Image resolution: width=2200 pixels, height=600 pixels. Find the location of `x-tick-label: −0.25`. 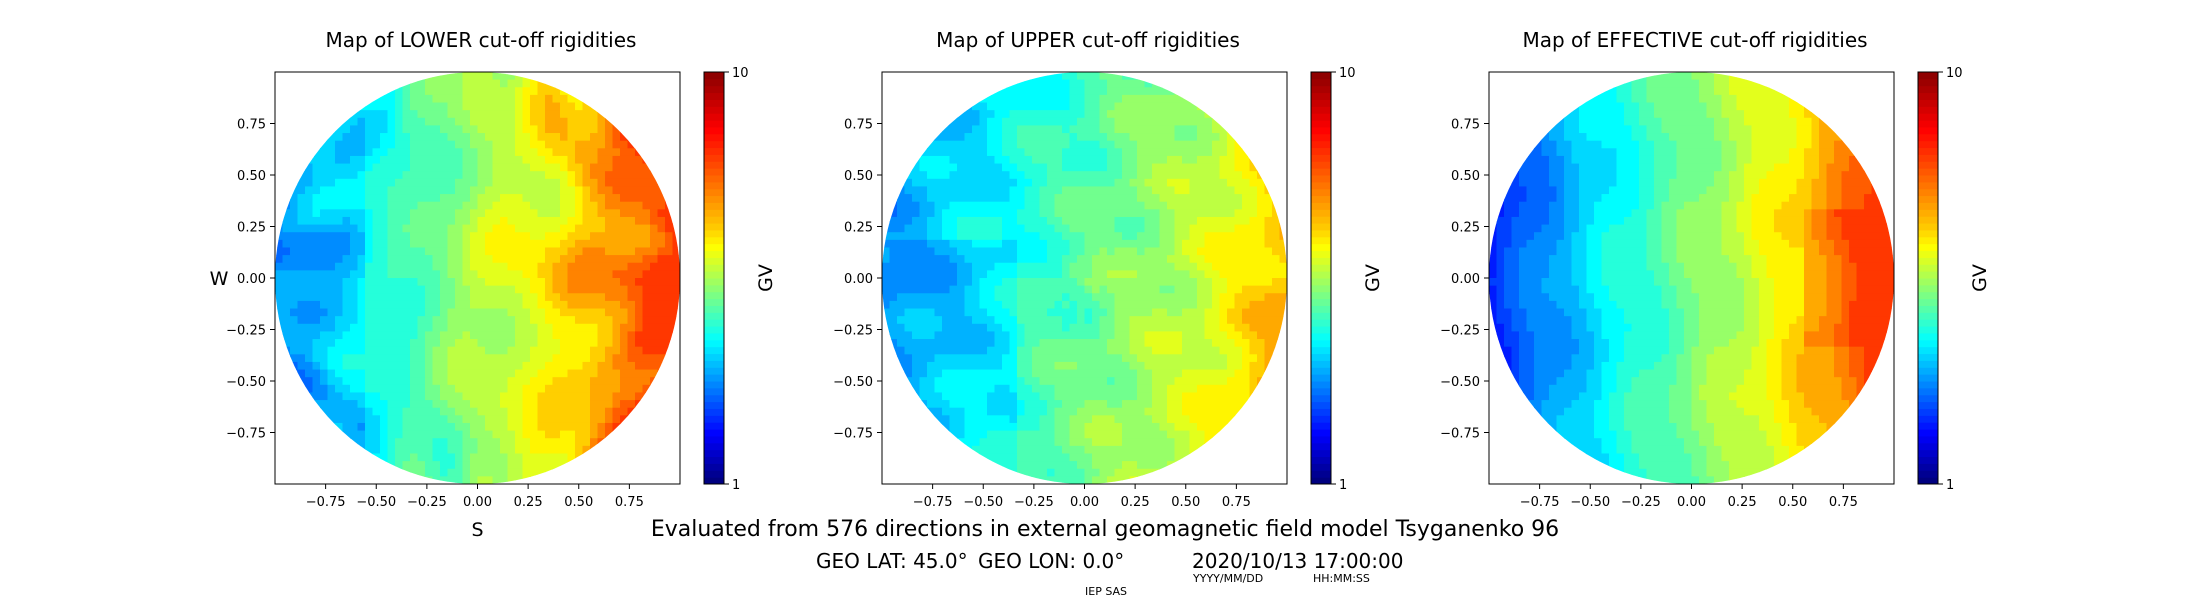

x-tick-label: −0.25 is located at coordinates (427, 502).